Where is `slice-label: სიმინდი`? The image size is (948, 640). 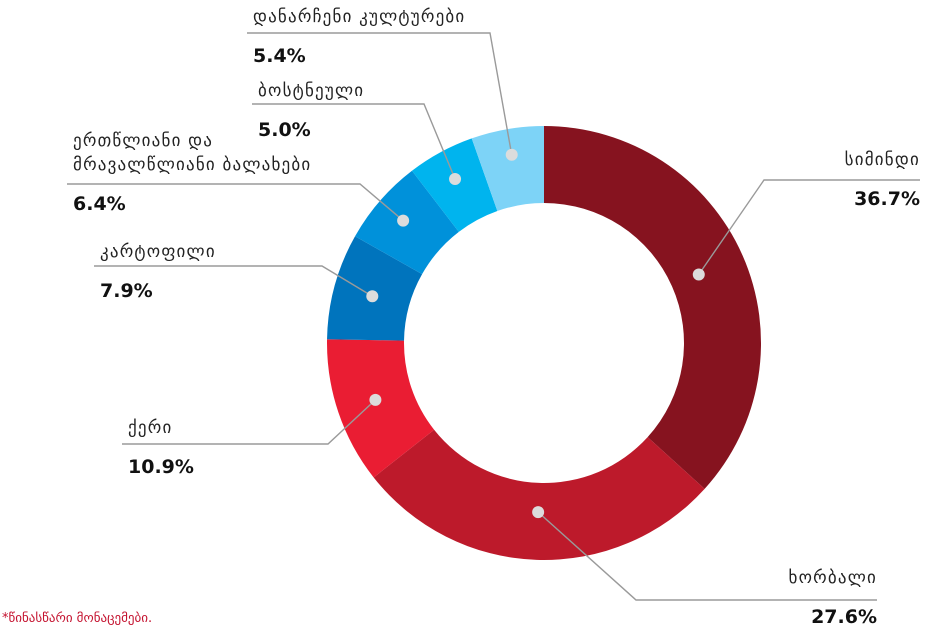 slice-label: სიმინდი is located at coordinates (882, 160).